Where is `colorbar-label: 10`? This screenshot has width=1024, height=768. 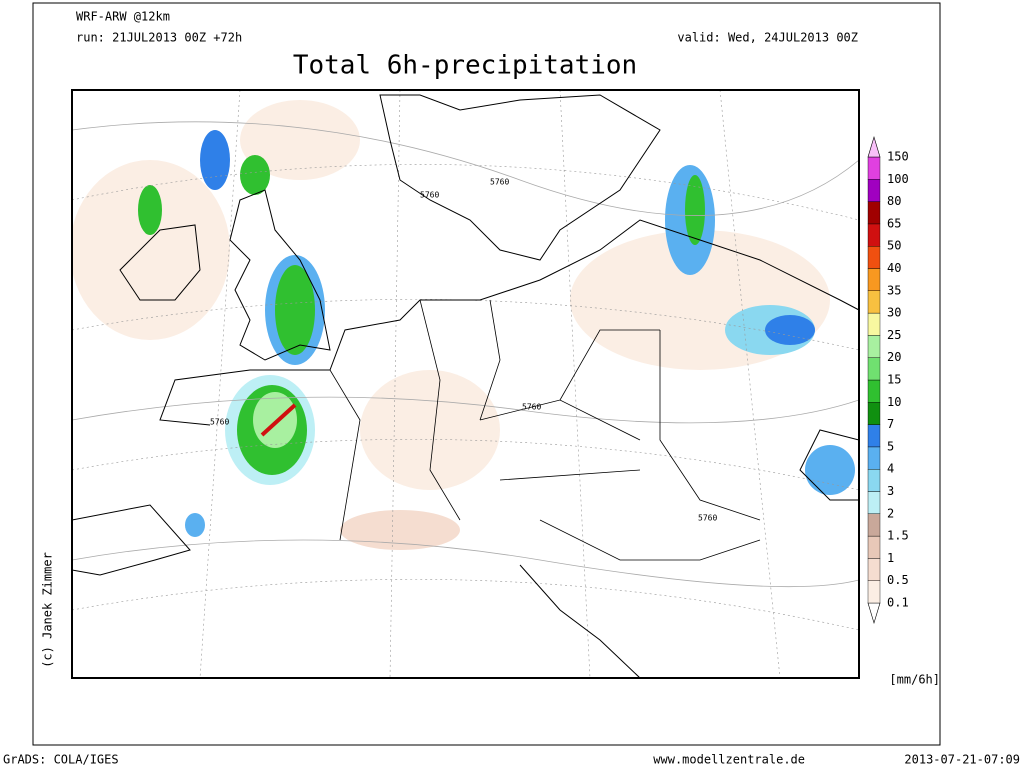
colorbar-label: 10 is located at coordinates (894, 402).